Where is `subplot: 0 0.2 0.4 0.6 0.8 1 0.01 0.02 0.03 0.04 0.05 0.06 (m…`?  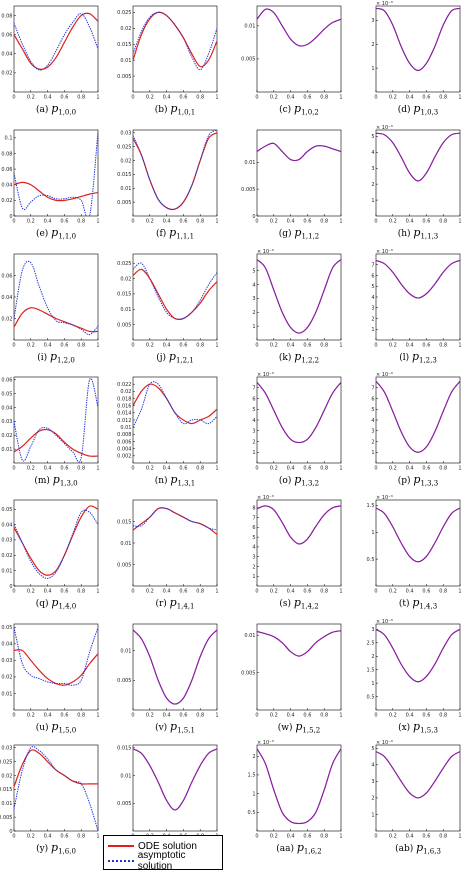
subplot: 0 0.2 0.4 0.6 0.8 1 0.01 0.02 0.03 0.04 0.05 0.06 (m… is located at coordinates (50, 432).